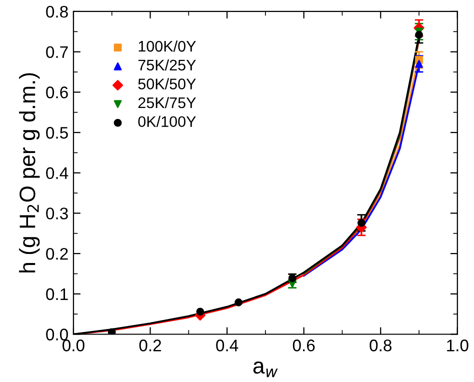 This screenshot has height=382, width=474. What do you see at coordinates (381, 346) in the screenshot?
I see `x-tick-label: 0.8` at bounding box center [381, 346].